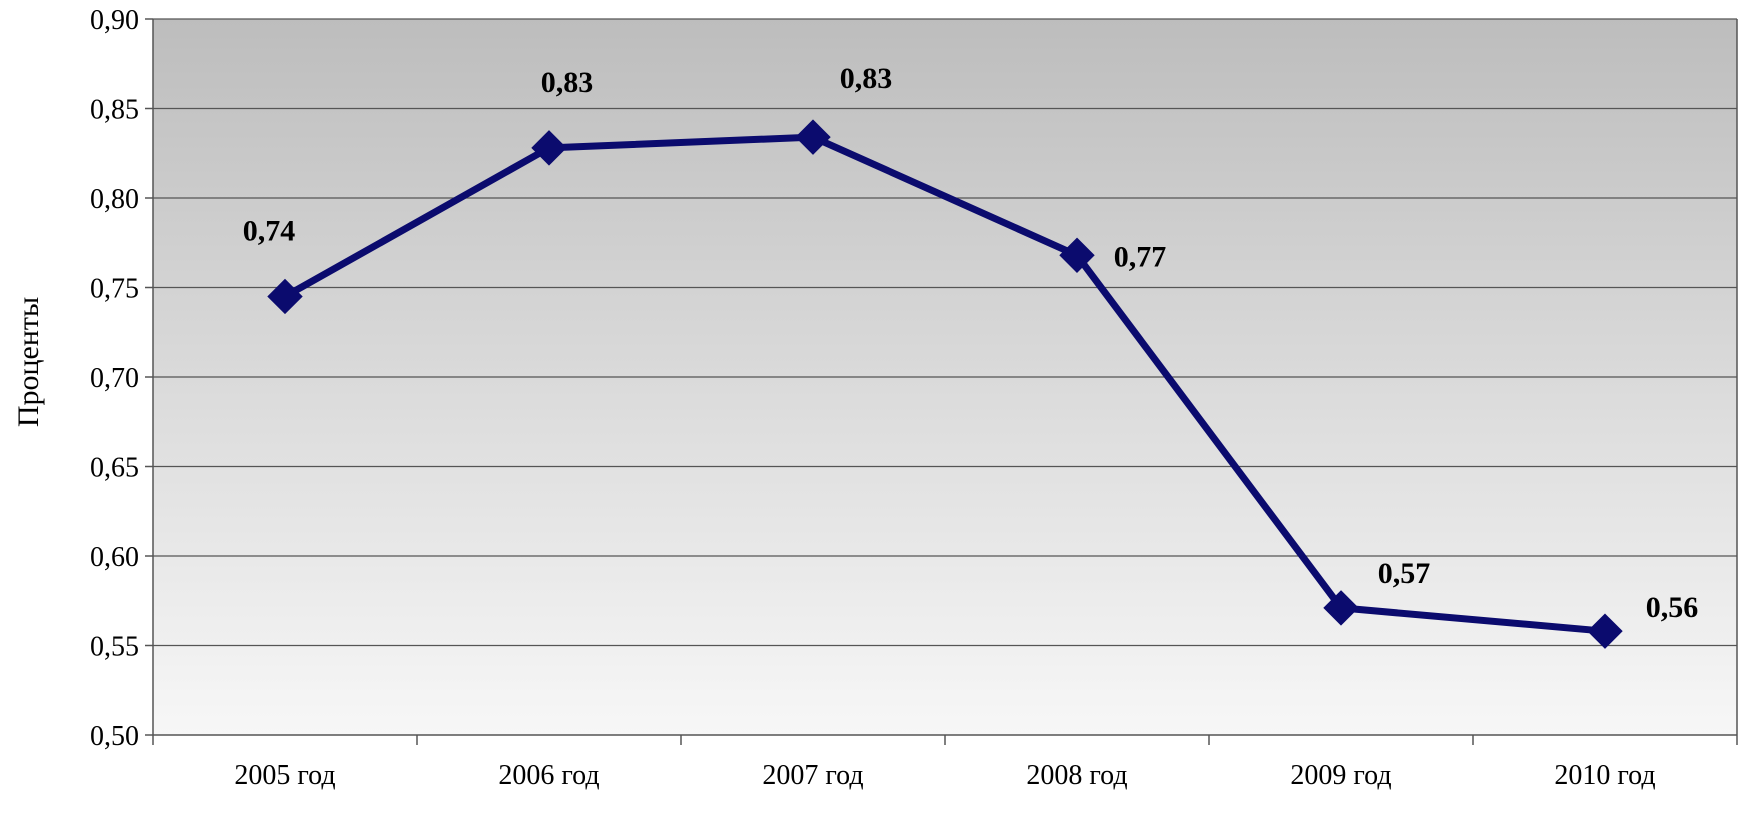  I want to click on y-tick-label: 0,50, so click(114, 736).